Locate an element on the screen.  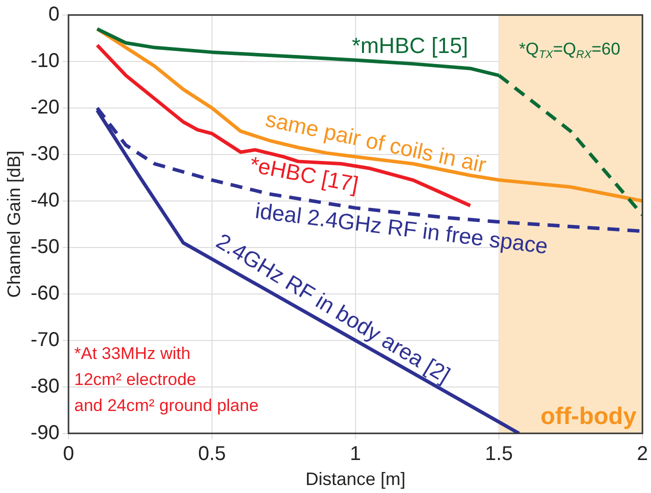
x-tick-label: 0 is located at coordinates (68, 453).